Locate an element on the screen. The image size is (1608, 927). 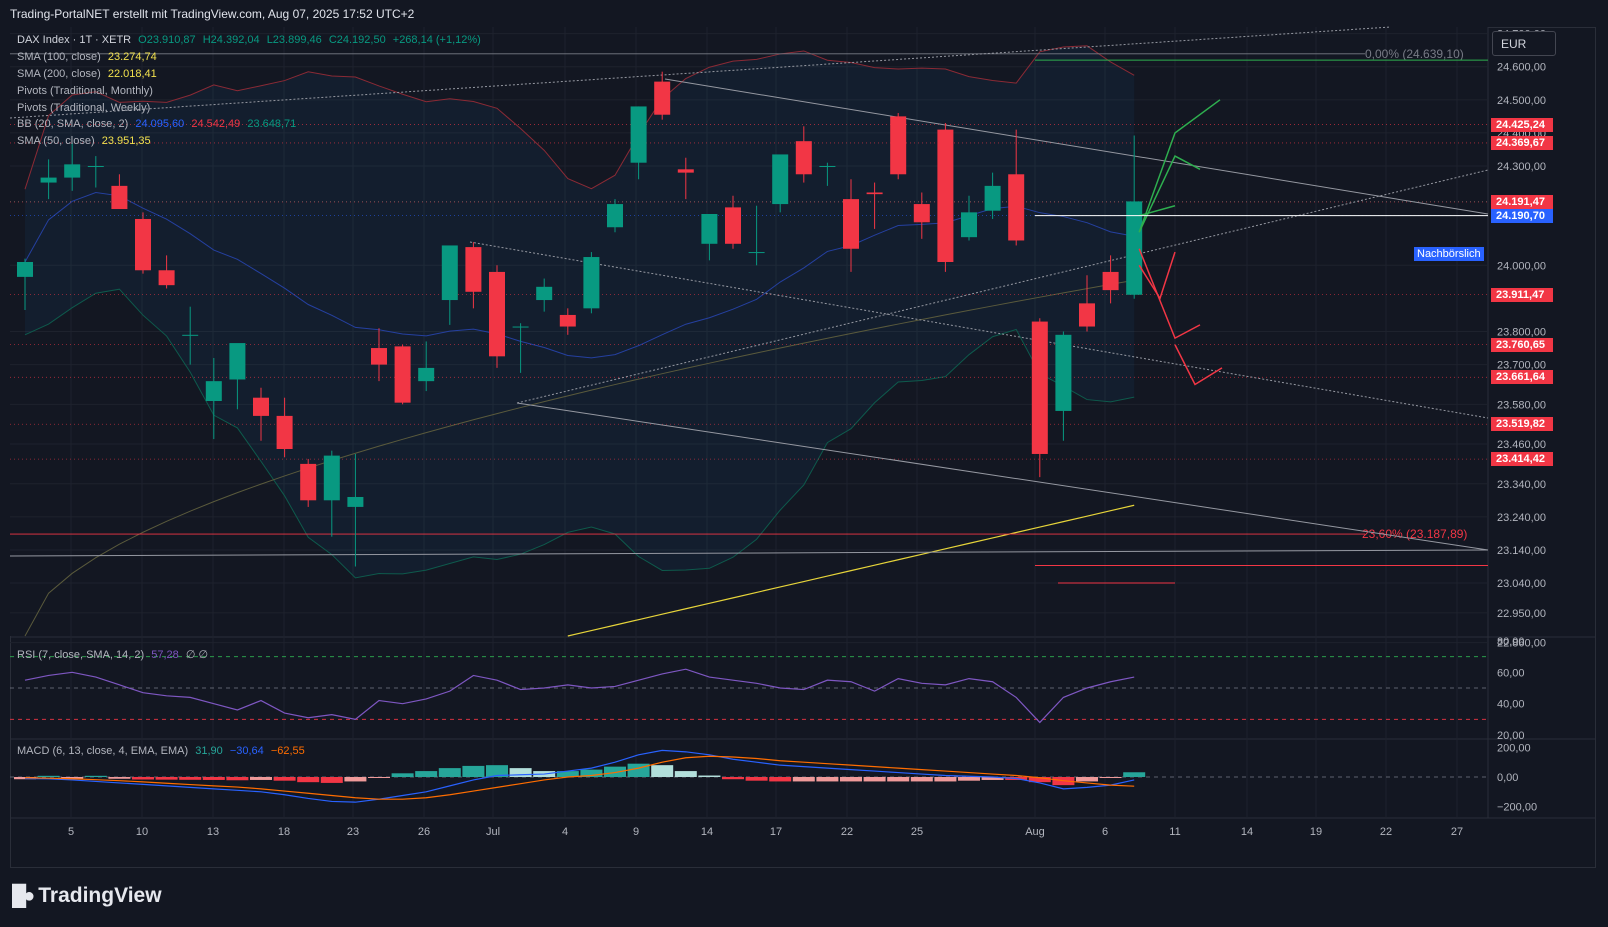
trend-line-mid is located at coordinates (1002, 476).